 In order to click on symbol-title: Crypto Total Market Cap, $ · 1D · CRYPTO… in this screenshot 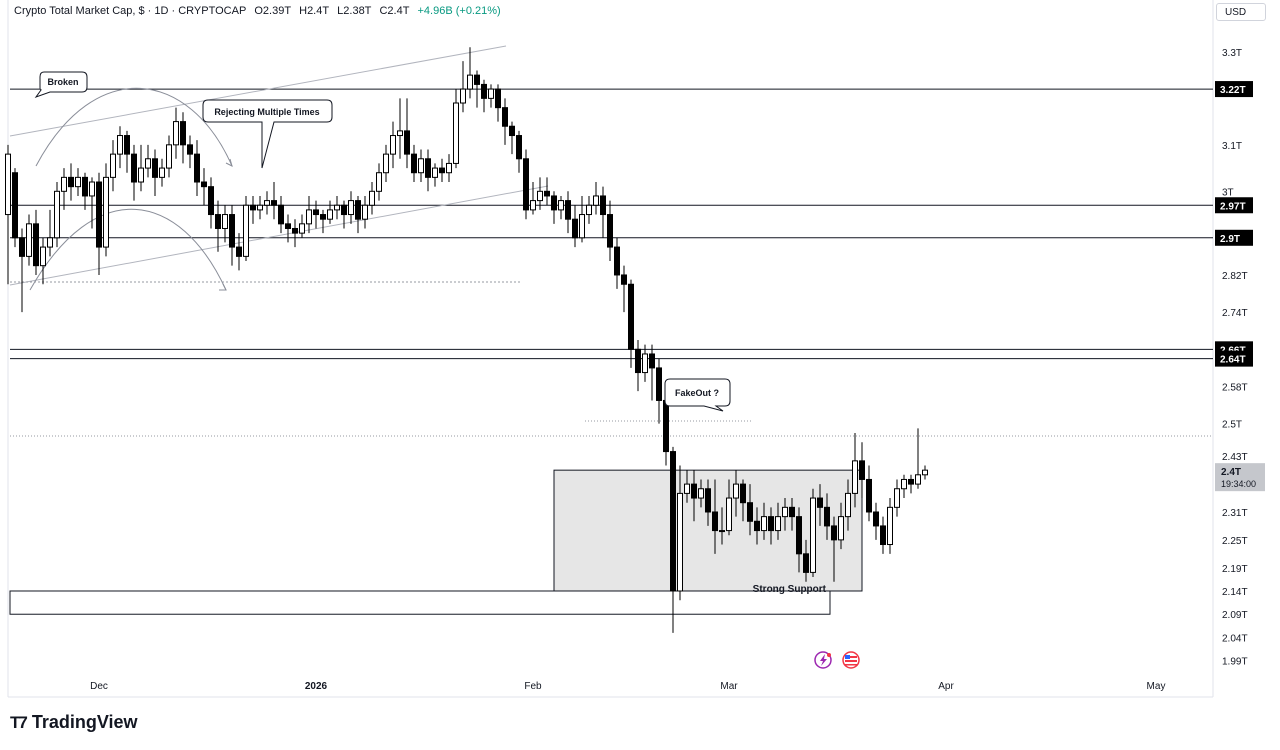, I will do `click(130, 11)`.